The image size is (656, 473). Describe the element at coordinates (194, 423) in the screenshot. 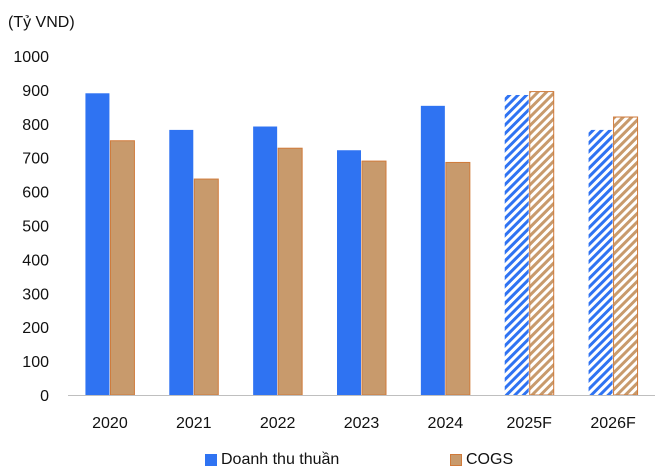

I see `x-tick-label: 2021` at that location.